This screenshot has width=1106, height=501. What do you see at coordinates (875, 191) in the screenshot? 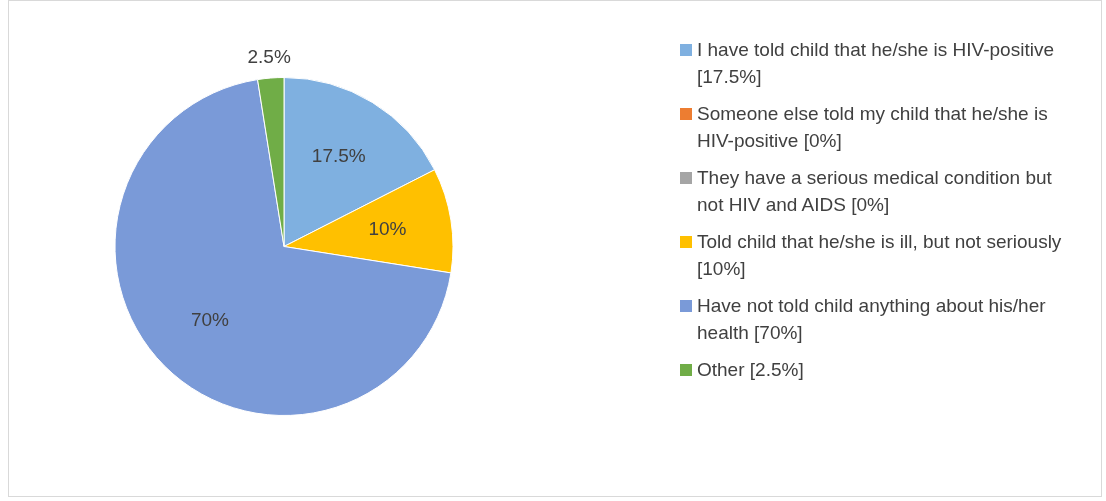
I see `legend-label: They have a serious medical condition but not HIV and AIDS [0%]` at bounding box center [875, 191].